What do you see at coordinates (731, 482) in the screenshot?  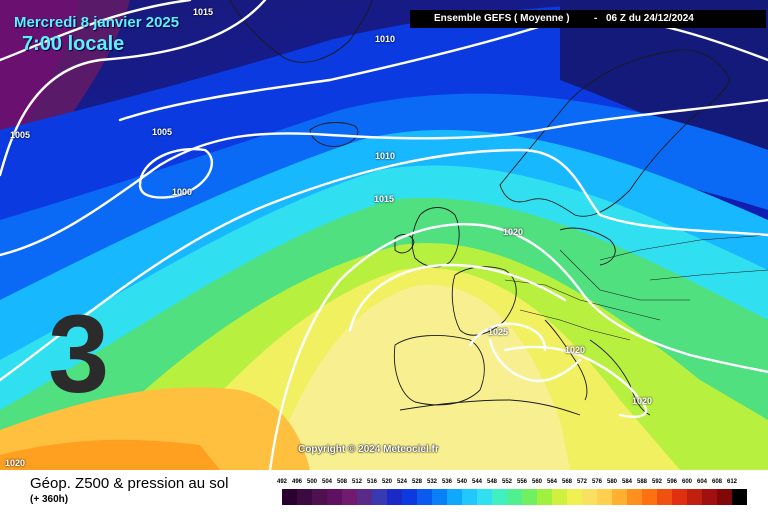 I see `scale-tick-label: 612` at bounding box center [731, 482].